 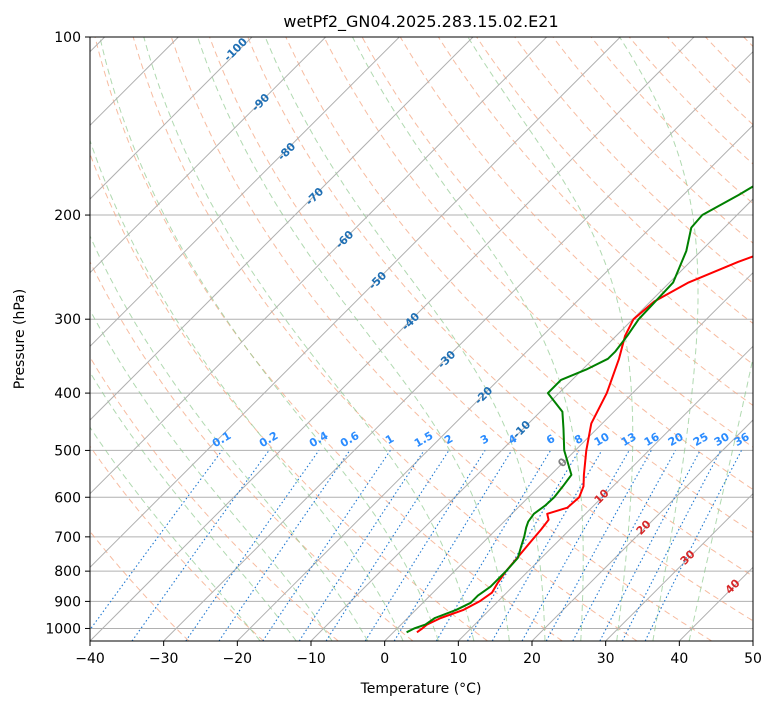 I want to click on isotherm-label: -100, so click(x=235, y=49).